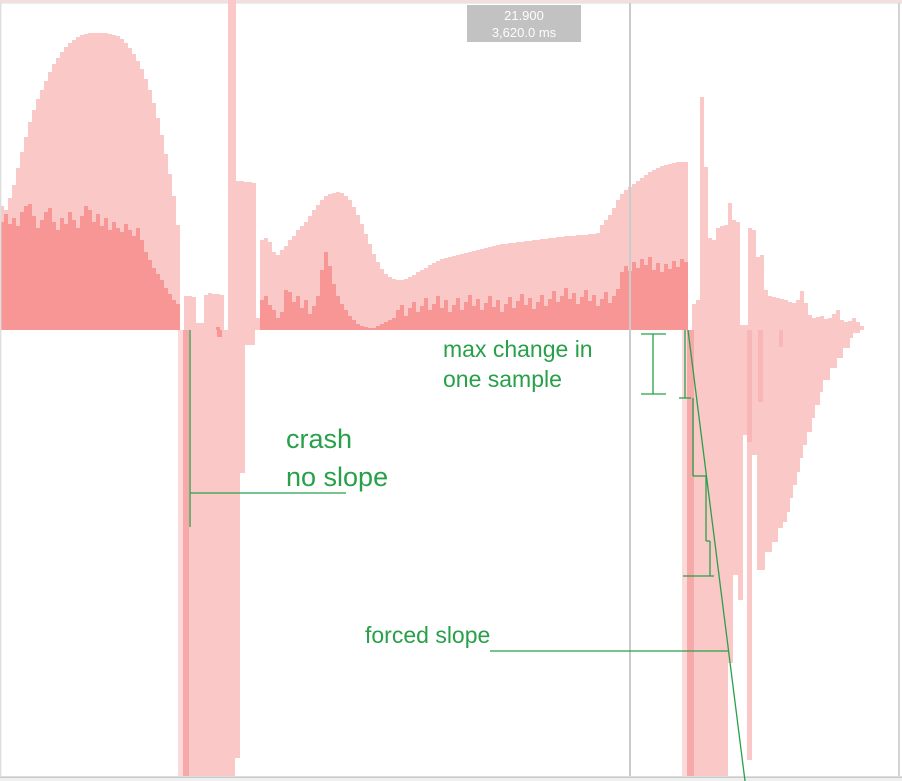  What do you see at coordinates (337, 477) in the screenshot?
I see `annotation-crash-line2: no slope` at bounding box center [337, 477].